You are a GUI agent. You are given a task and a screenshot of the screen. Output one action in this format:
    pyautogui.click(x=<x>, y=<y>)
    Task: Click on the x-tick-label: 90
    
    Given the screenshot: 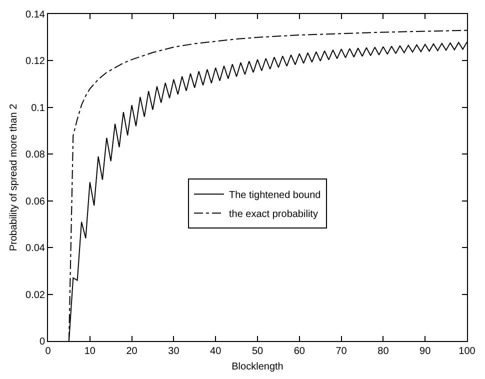 What is the action you would take?
    pyautogui.click(x=426, y=351)
    